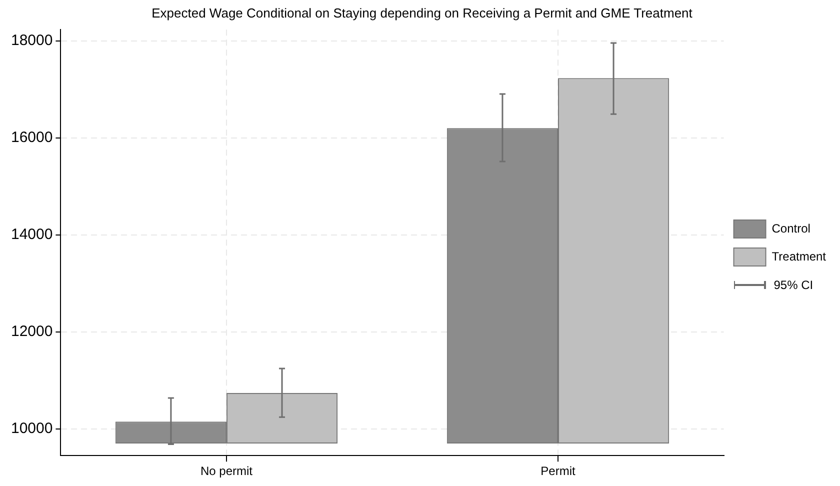 The image size is (840, 486). I want to click on legend-label: Control, so click(791, 228).